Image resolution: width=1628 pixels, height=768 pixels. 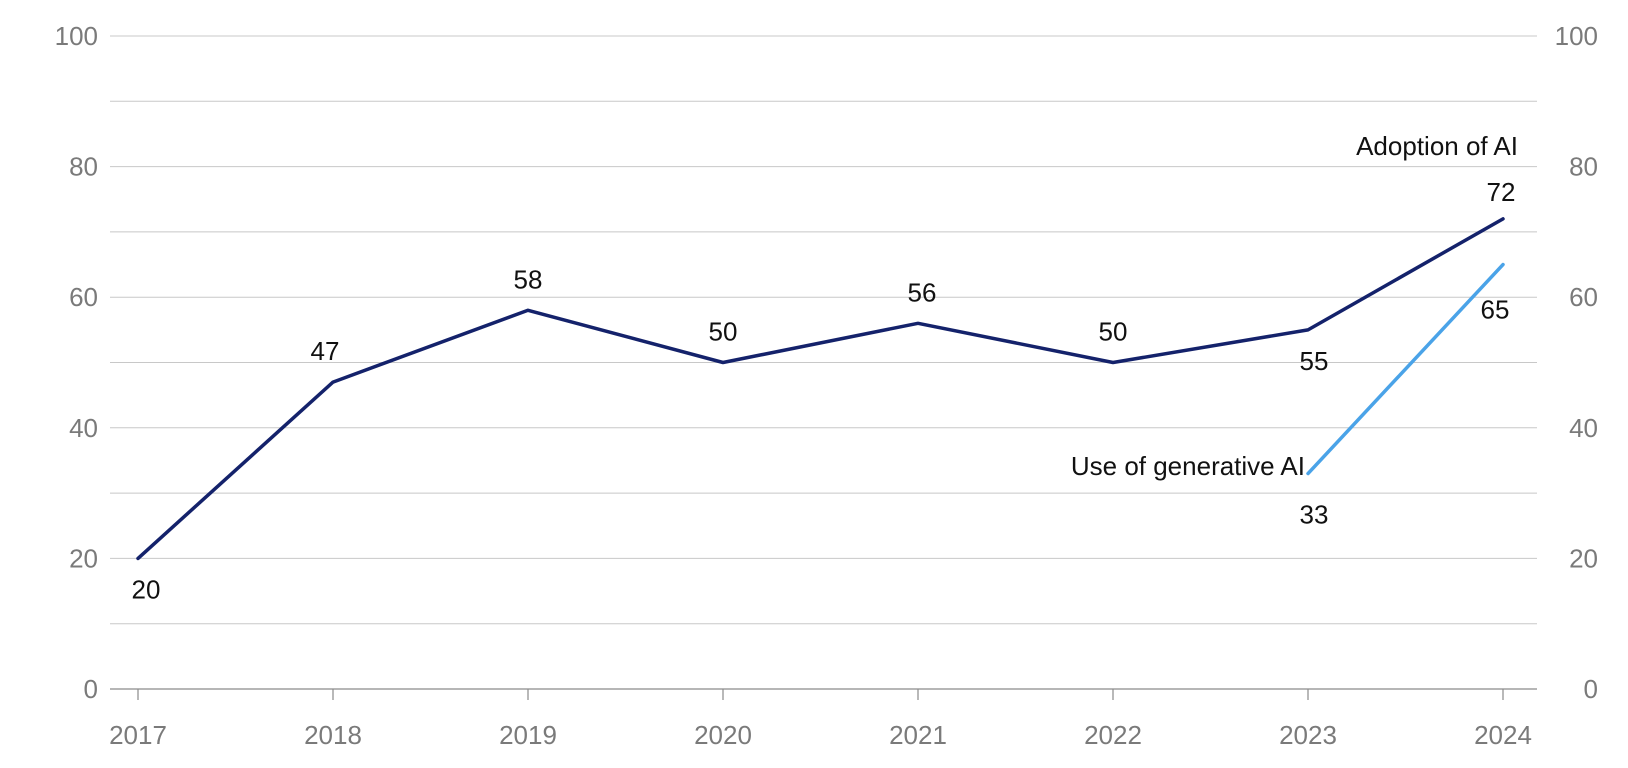 I want to click on data-label: 72, so click(x=1501, y=192).